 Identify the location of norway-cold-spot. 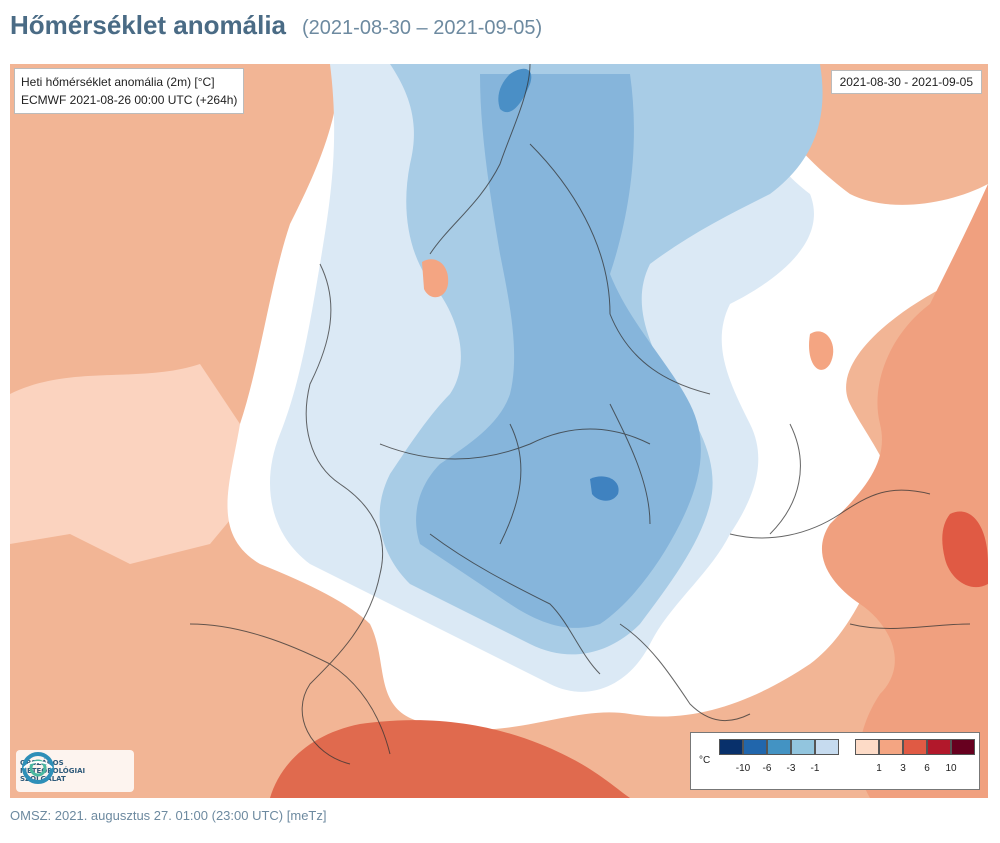
(515, 90).